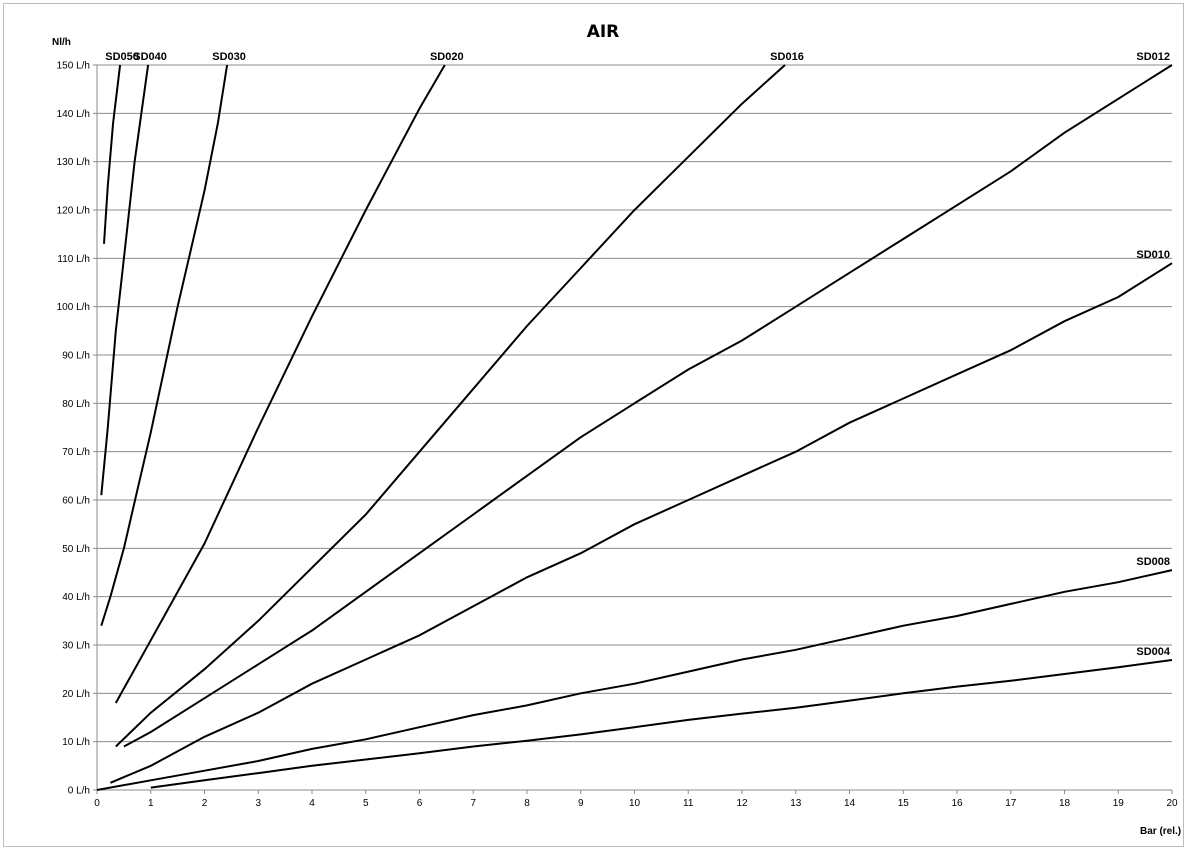  Describe the element at coordinates (957, 803) in the screenshot. I see `x-tick-label: 16` at that location.